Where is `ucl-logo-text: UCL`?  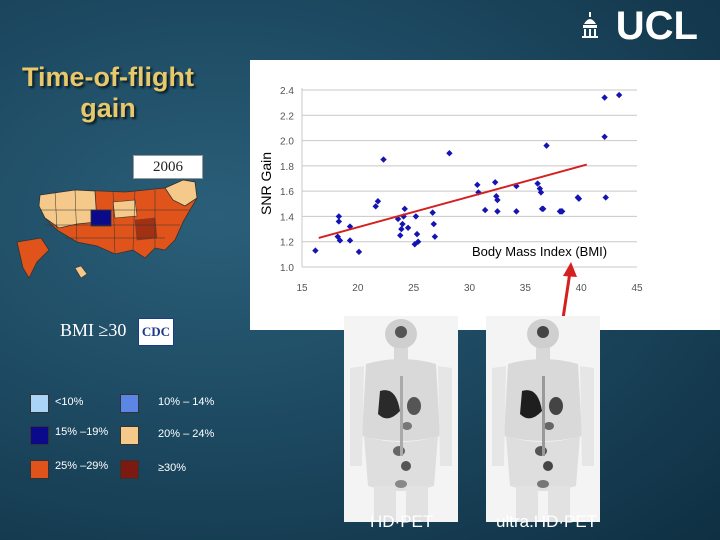
ucl-logo-text: UCL is located at coordinates (656, 26).